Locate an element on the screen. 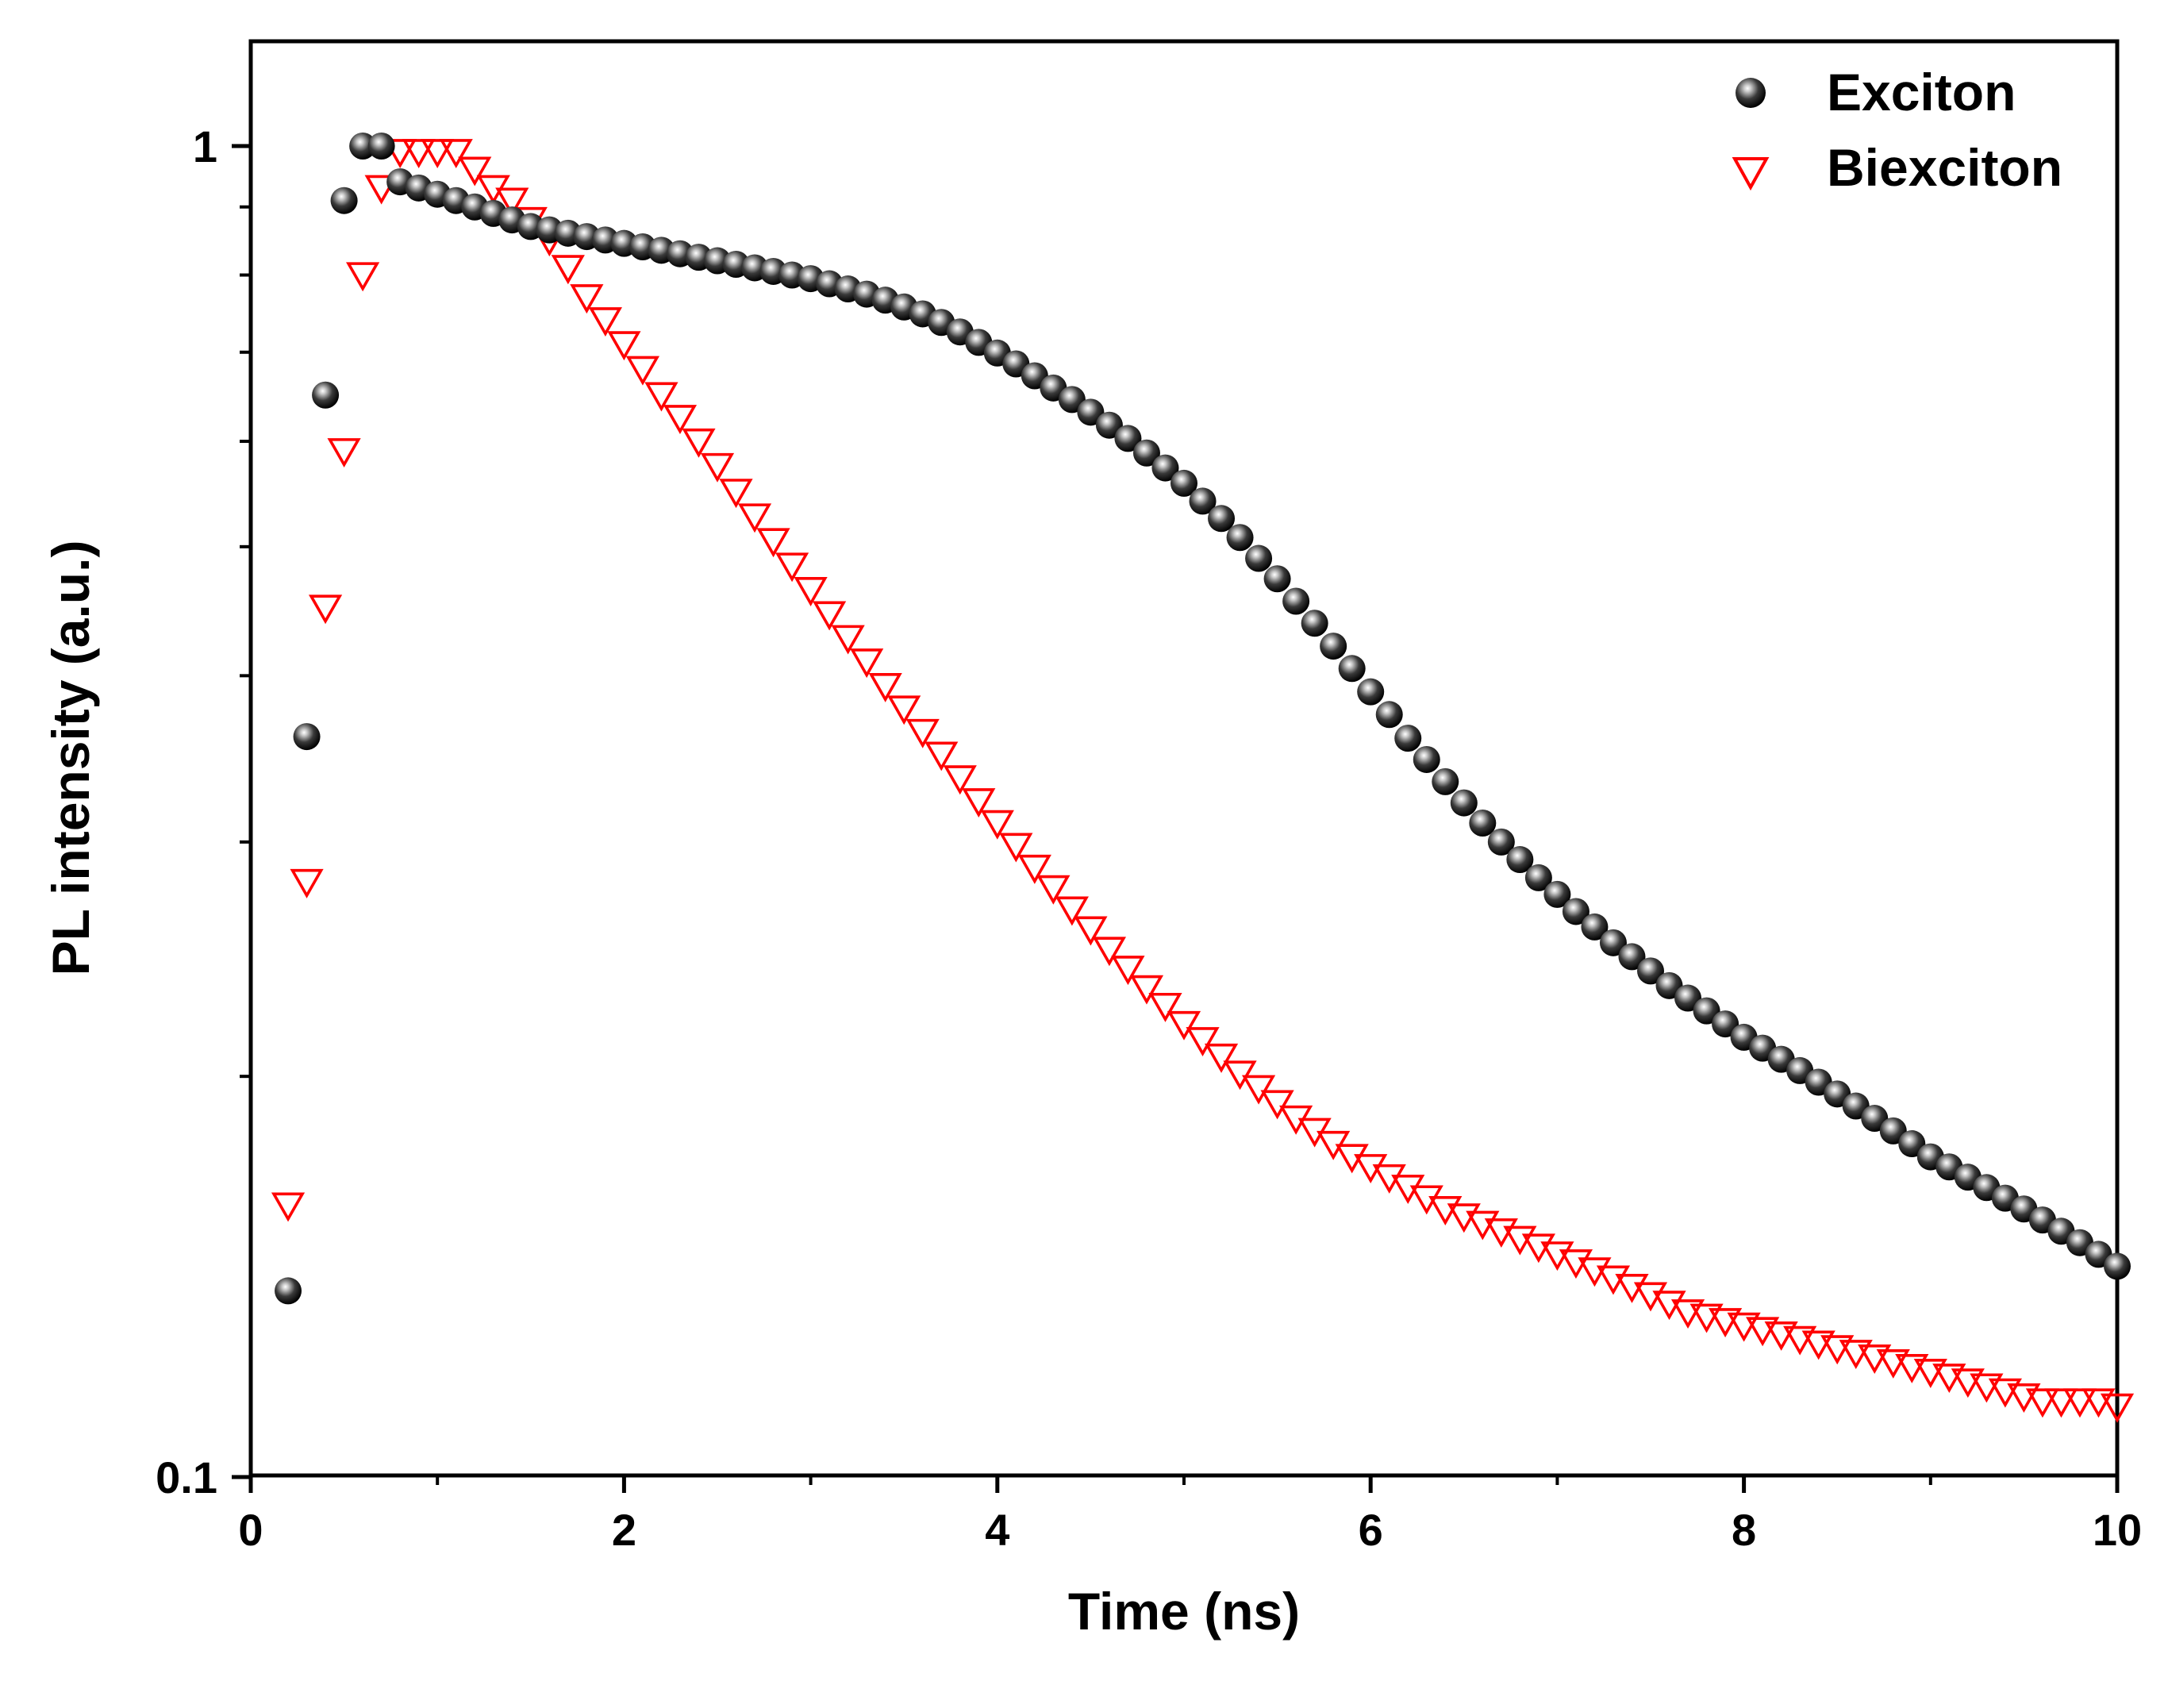  y-tick-label: 1 is located at coordinates (205, 146).